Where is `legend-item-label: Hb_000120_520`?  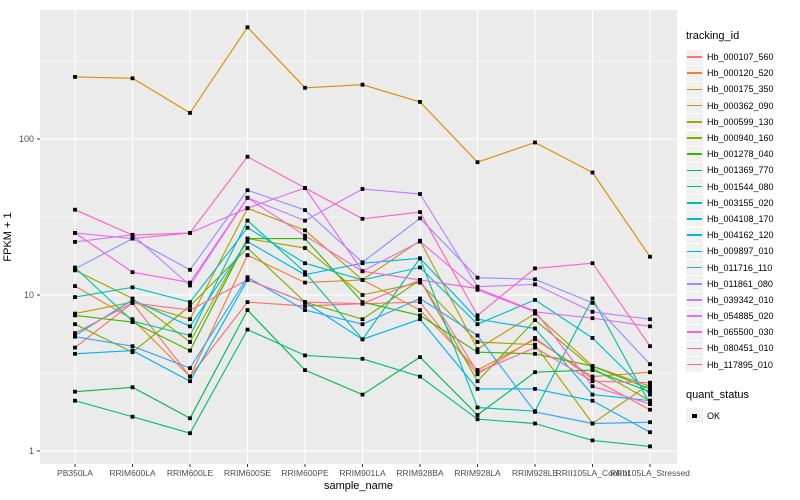 legend-item-label: Hb_000120_520 is located at coordinates (740, 73).